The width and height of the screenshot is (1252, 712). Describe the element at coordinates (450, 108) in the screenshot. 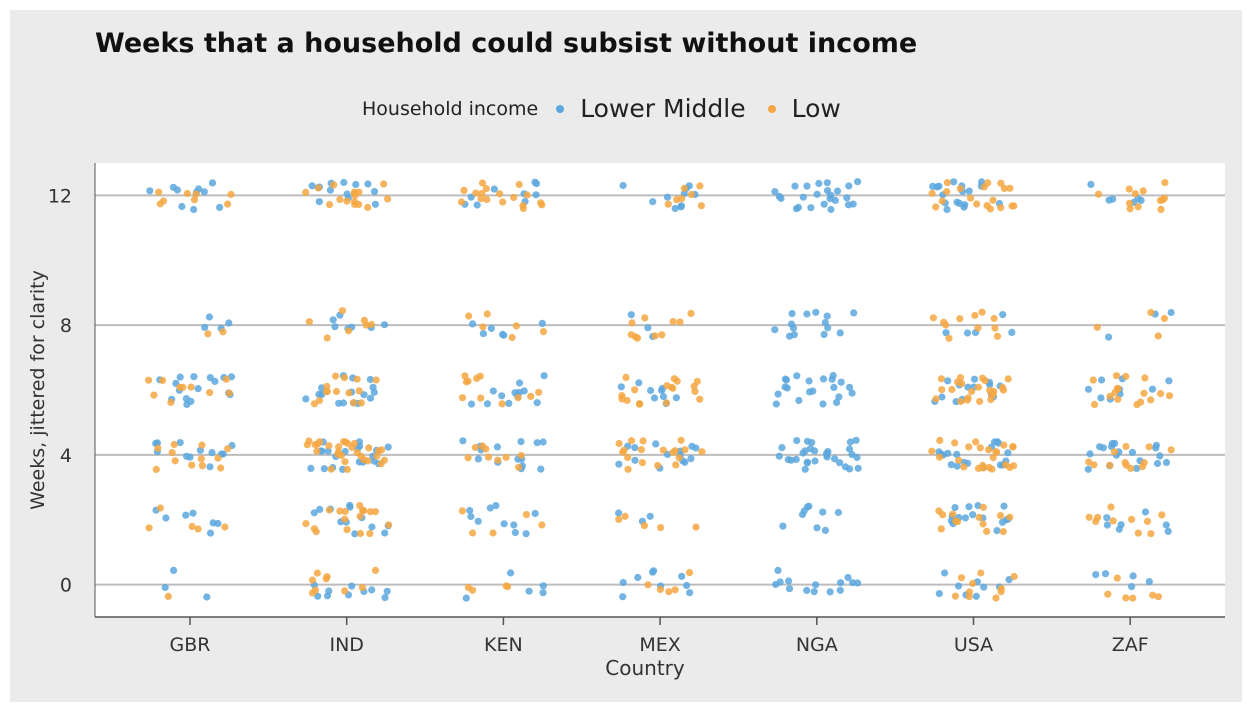

I see `legend-title: Household income` at that location.